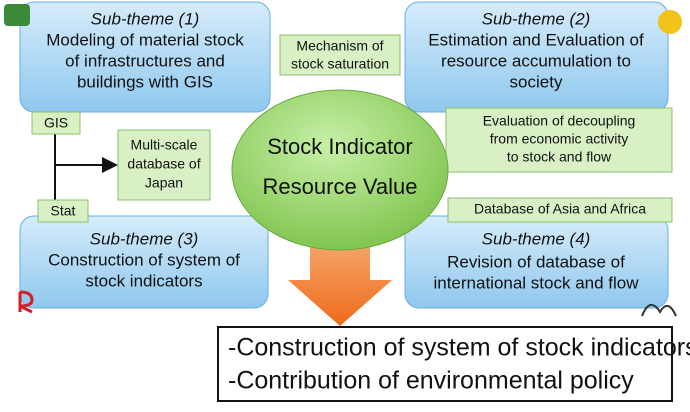 Image resolution: width=690 pixels, height=412 pixels. Describe the element at coordinates (339, 46) in the screenshot. I see `label-text: Mechanism of` at that location.